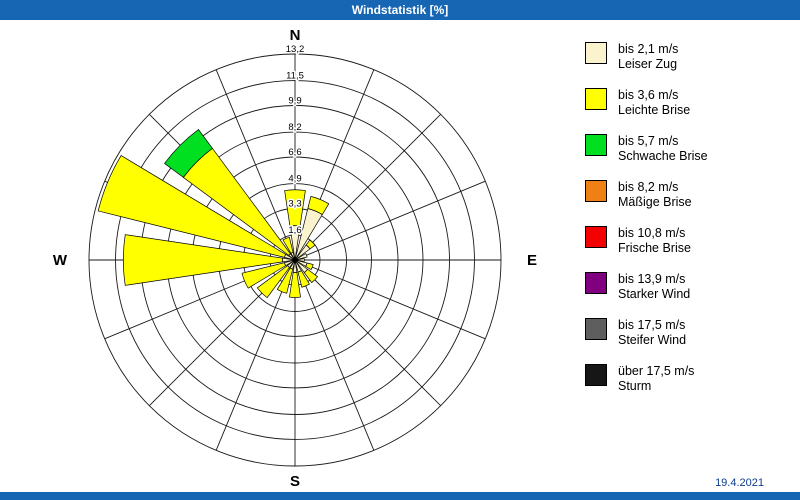 Image resolution: width=800 pixels, height=500 pixels. What do you see at coordinates (654, 248) in the screenshot?
I see `legend-class-name: Frische Brise` at bounding box center [654, 248].